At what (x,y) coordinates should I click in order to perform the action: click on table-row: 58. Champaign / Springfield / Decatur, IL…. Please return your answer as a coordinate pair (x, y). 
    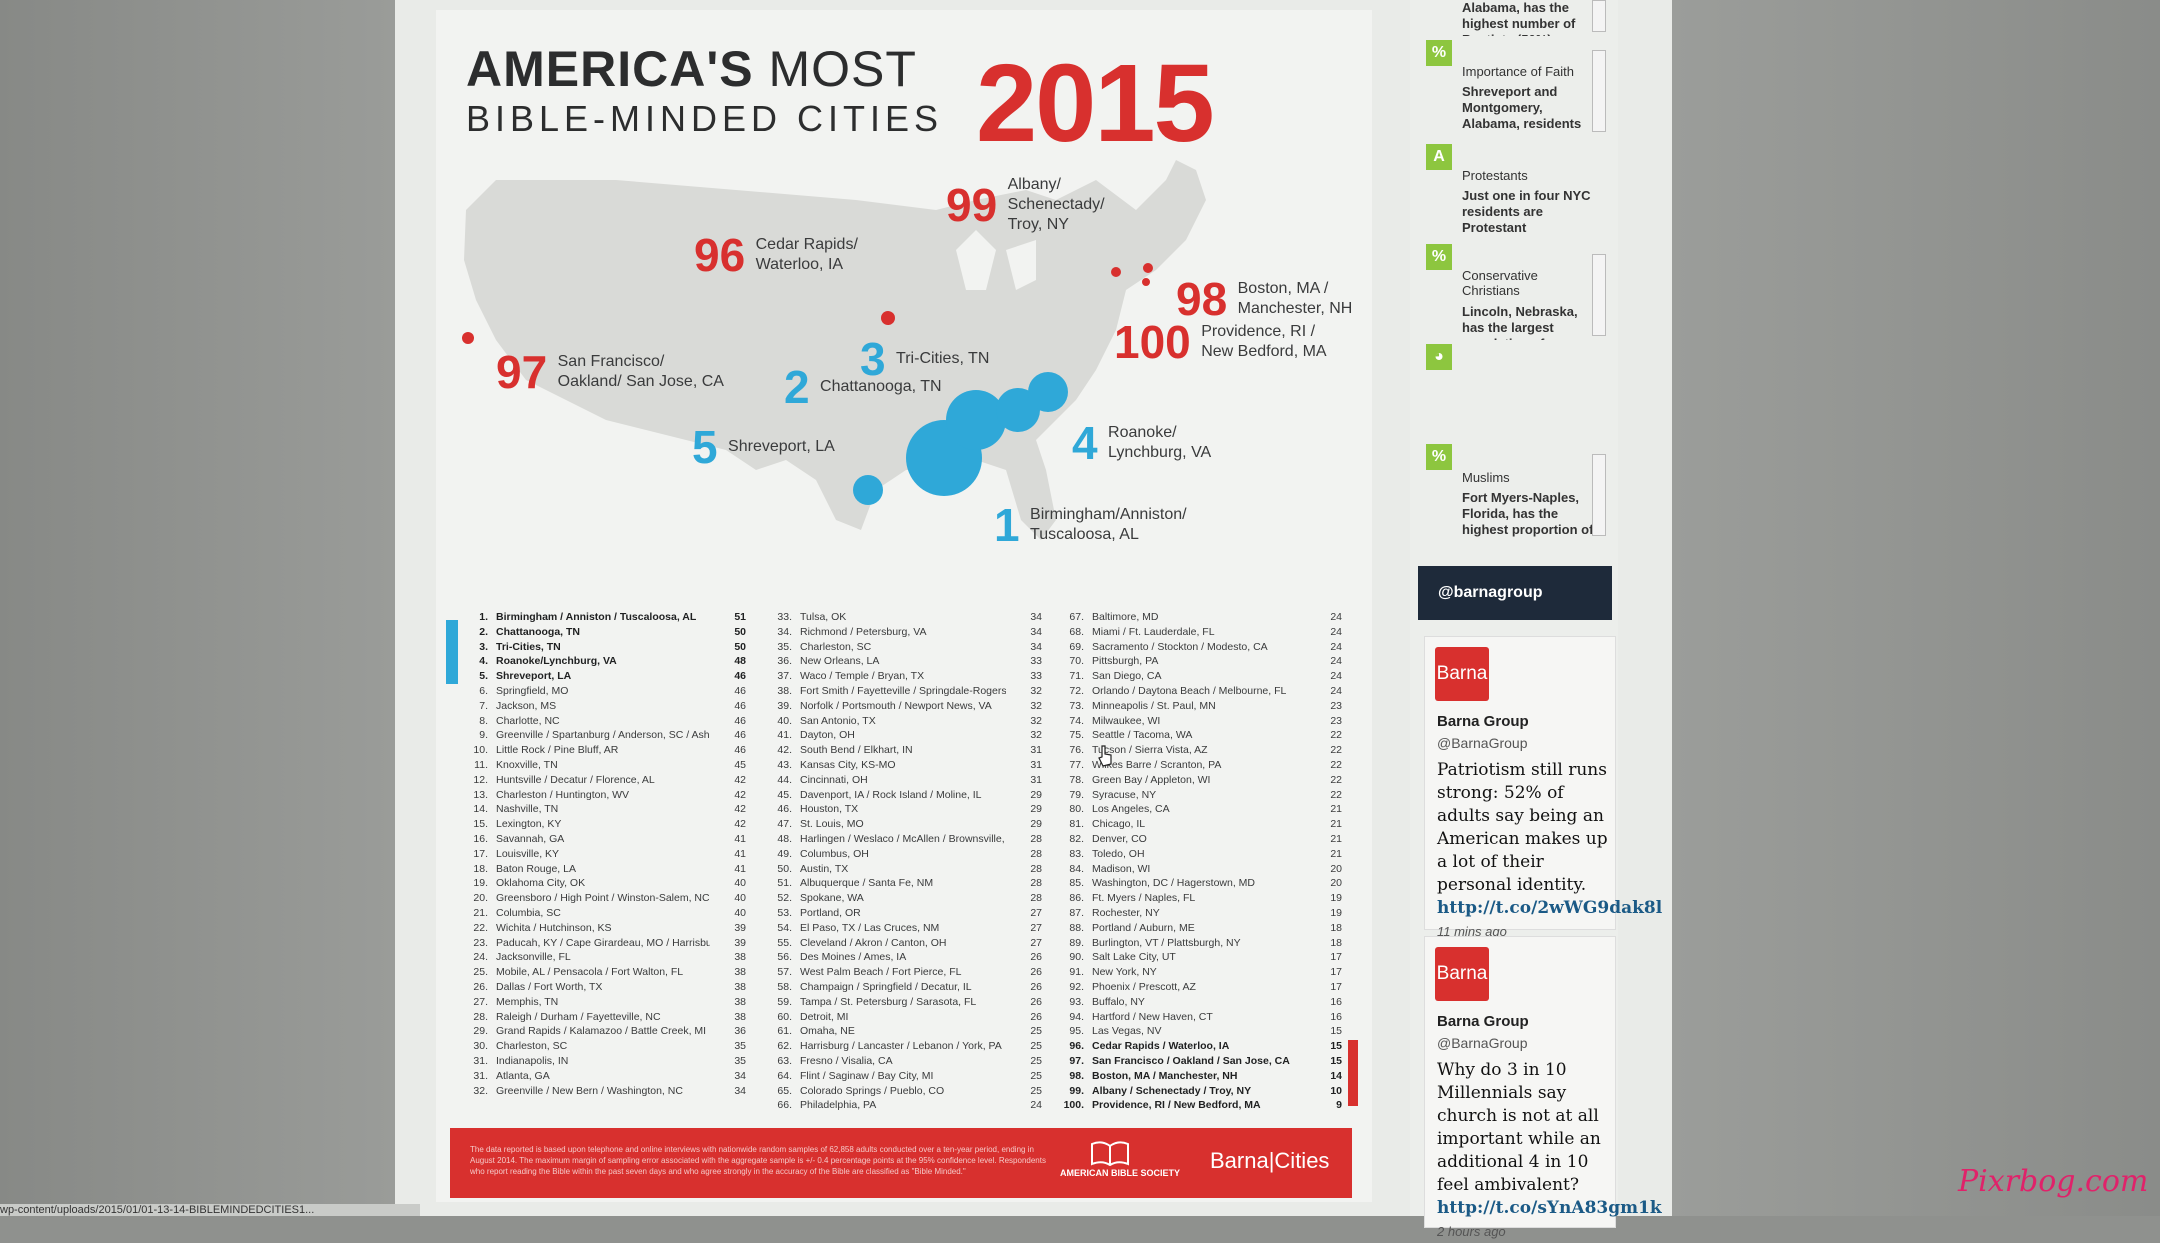
    Looking at the image, I should click on (904, 987).